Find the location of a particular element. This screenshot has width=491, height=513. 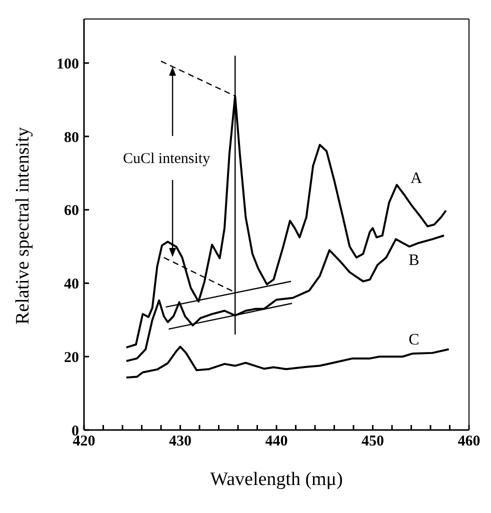

x-tick-label: 430 is located at coordinates (180, 442).